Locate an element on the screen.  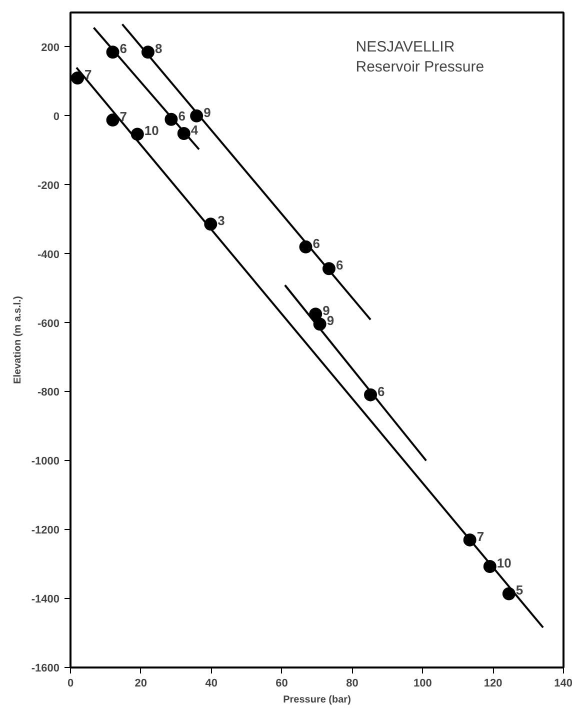
annotation: 8 is located at coordinates (158, 48).